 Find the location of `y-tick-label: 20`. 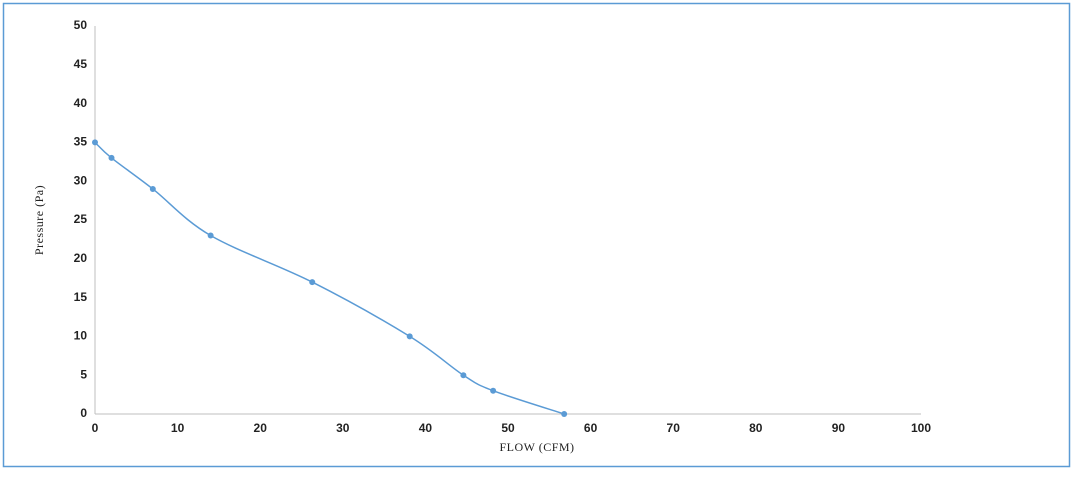

y-tick-label: 20 is located at coordinates (81, 258).